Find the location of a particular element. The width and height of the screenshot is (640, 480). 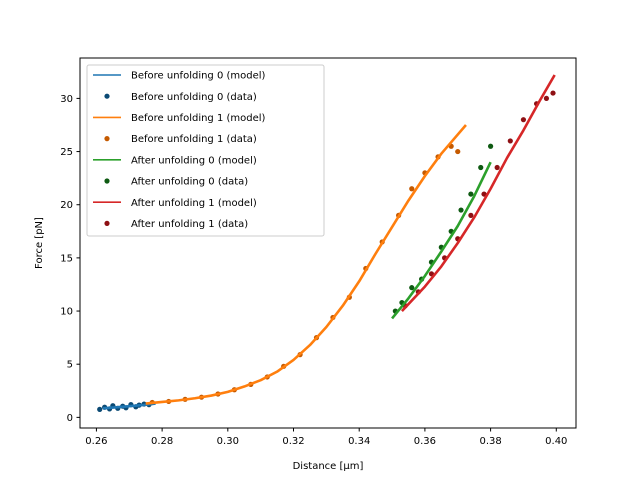

legend-item: After unfolding 1 (model) is located at coordinates (175, 203).